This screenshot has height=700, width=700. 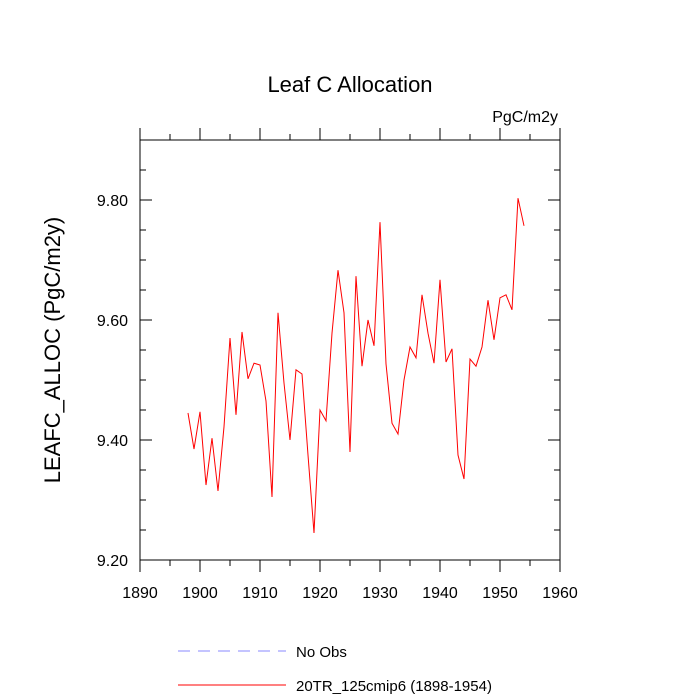 What do you see at coordinates (560, 593) in the screenshot?
I see `x-tick-label: 1960` at bounding box center [560, 593].